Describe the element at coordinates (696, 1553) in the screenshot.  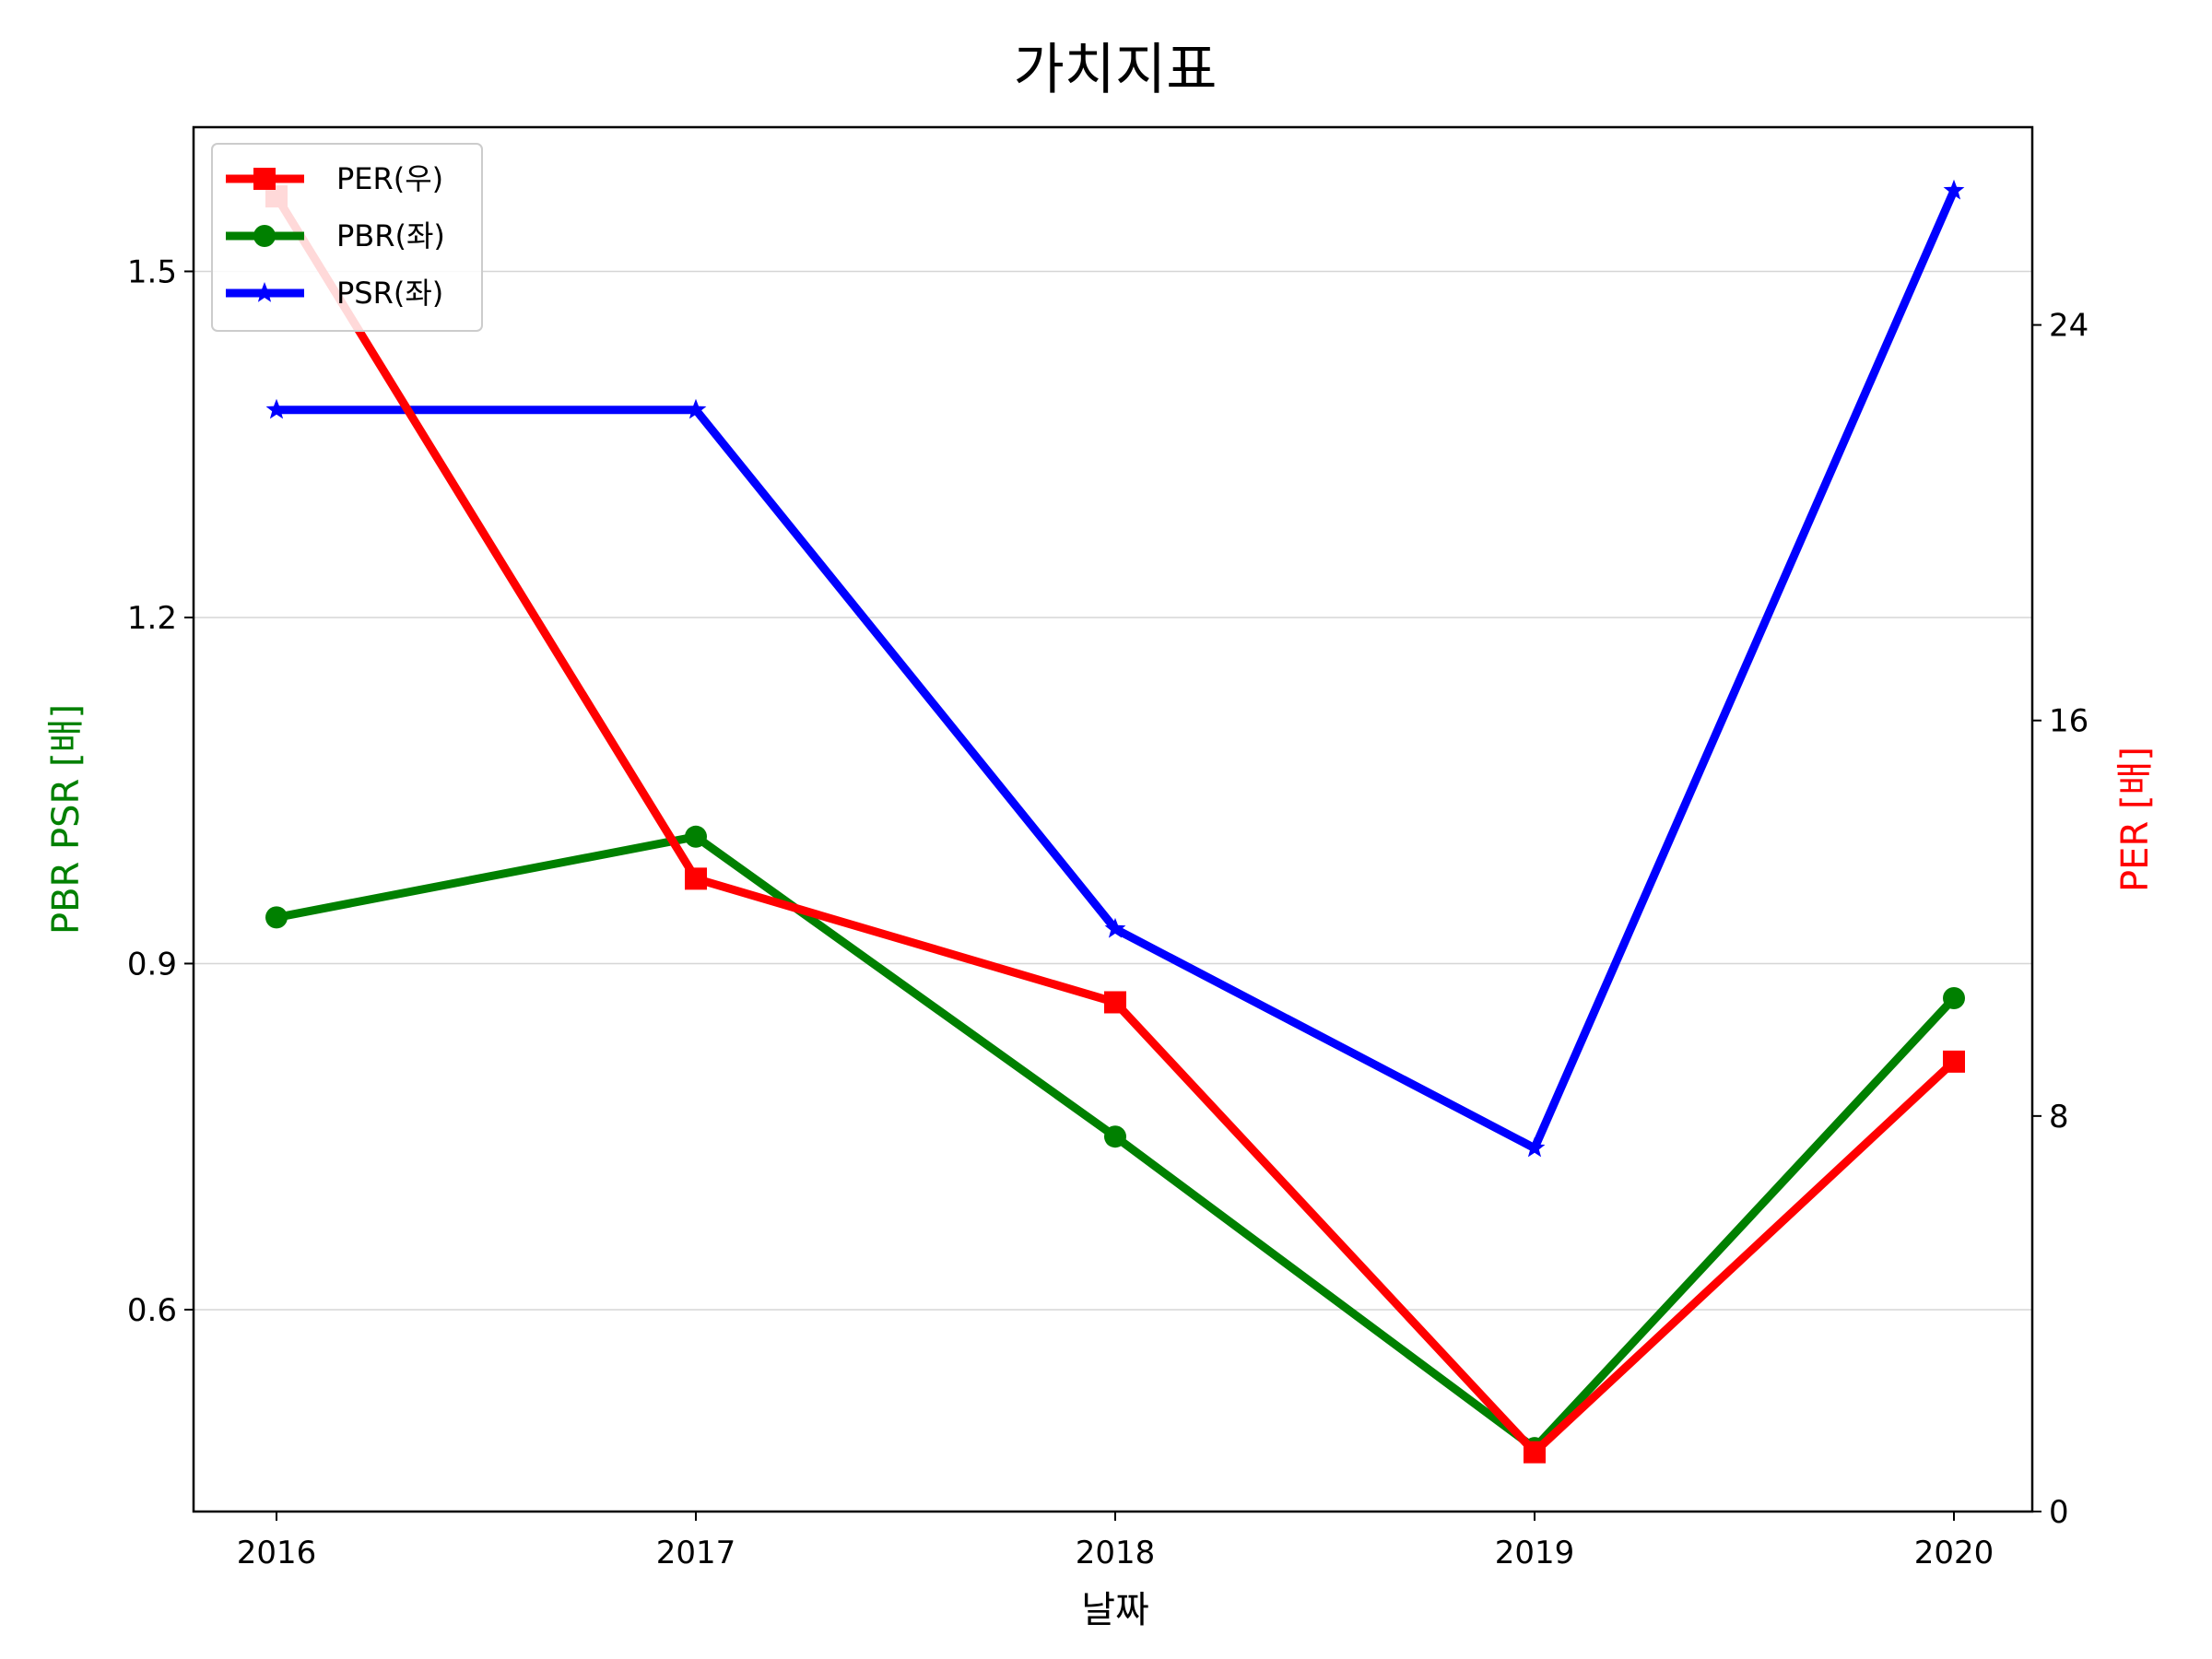
I see `x-tick-label: 2017` at that location.